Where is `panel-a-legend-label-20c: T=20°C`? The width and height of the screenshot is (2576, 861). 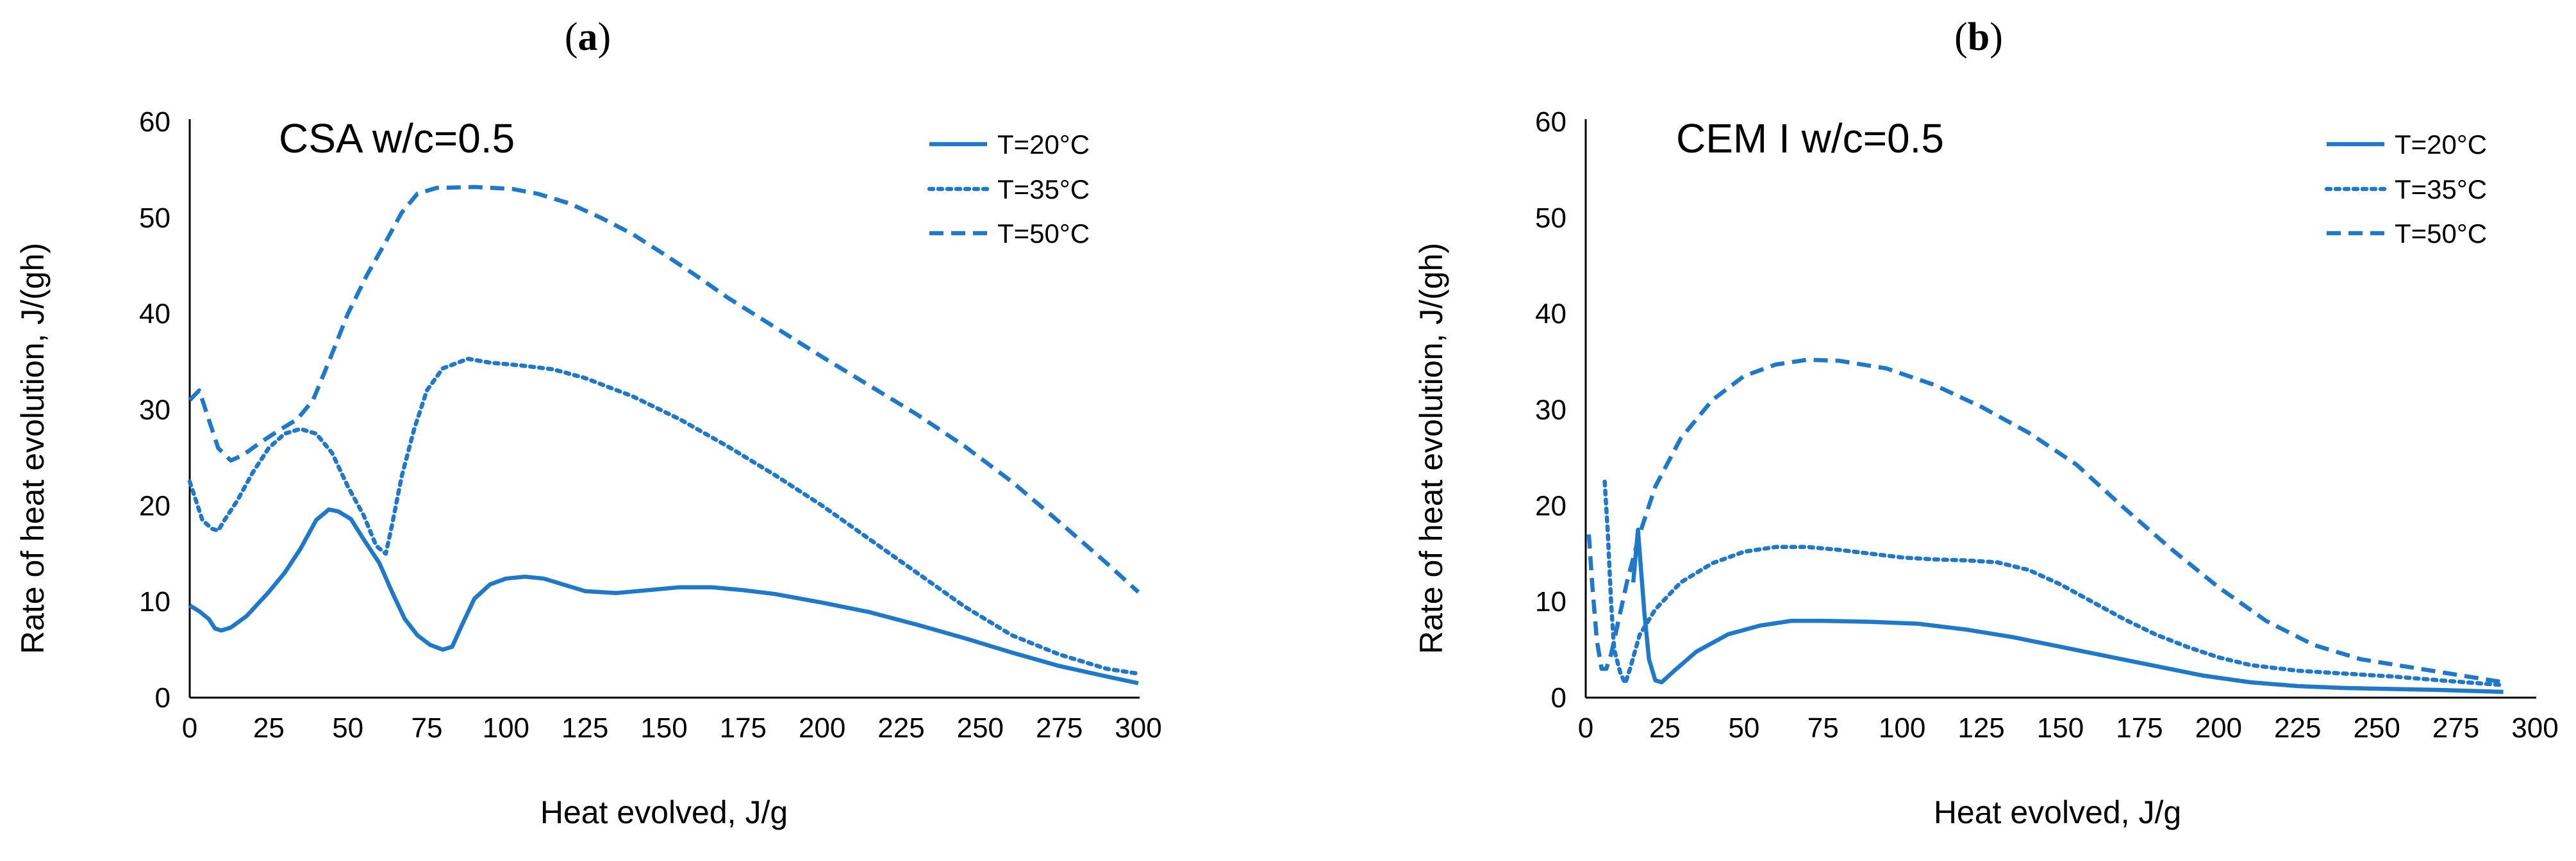 panel-a-legend-label-20c: T=20°C is located at coordinates (1043, 144).